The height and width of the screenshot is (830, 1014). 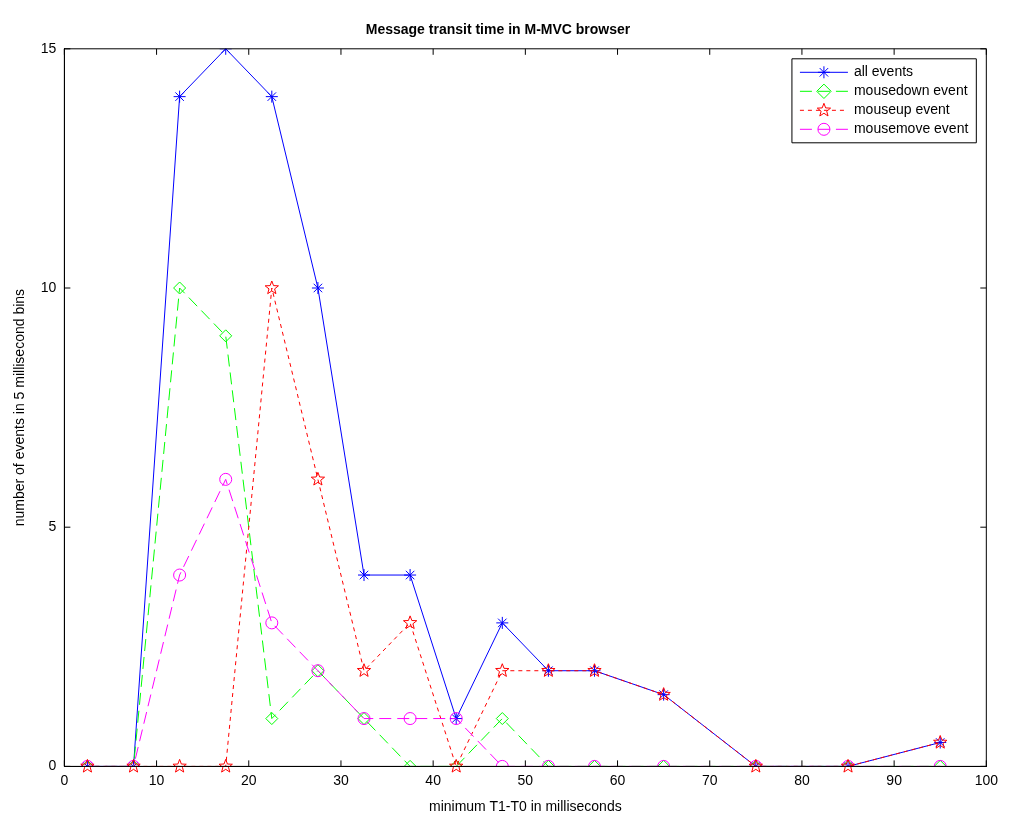 What do you see at coordinates (986, 779) in the screenshot?
I see `x-tick-label: 100` at bounding box center [986, 779].